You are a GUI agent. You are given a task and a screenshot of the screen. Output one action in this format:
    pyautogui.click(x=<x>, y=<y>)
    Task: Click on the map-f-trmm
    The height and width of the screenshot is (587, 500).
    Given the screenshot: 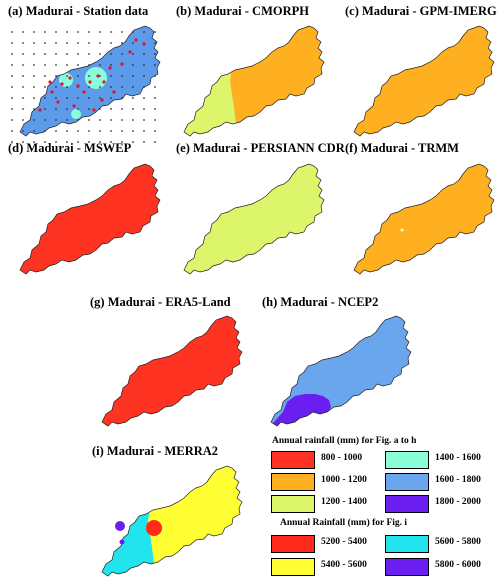 What is the action you would take?
    pyautogui.click(x=424, y=219)
    